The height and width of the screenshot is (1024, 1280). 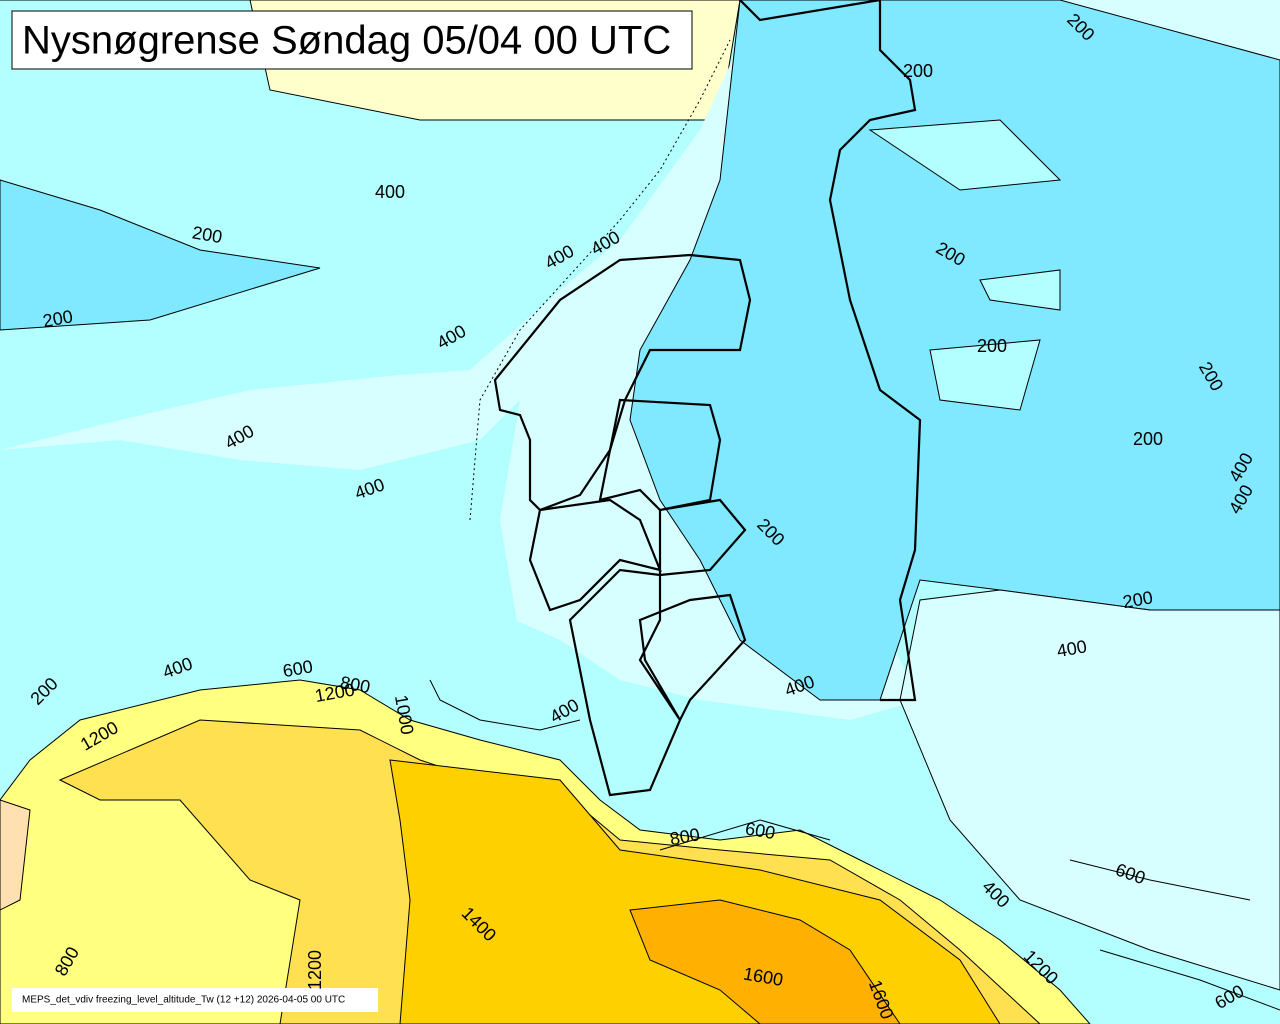 What do you see at coordinates (346, 41) in the screenshot?
I see `title: Nysnøgrense Søndag 05/04 00 UTC` at bounding box center [346, 41].